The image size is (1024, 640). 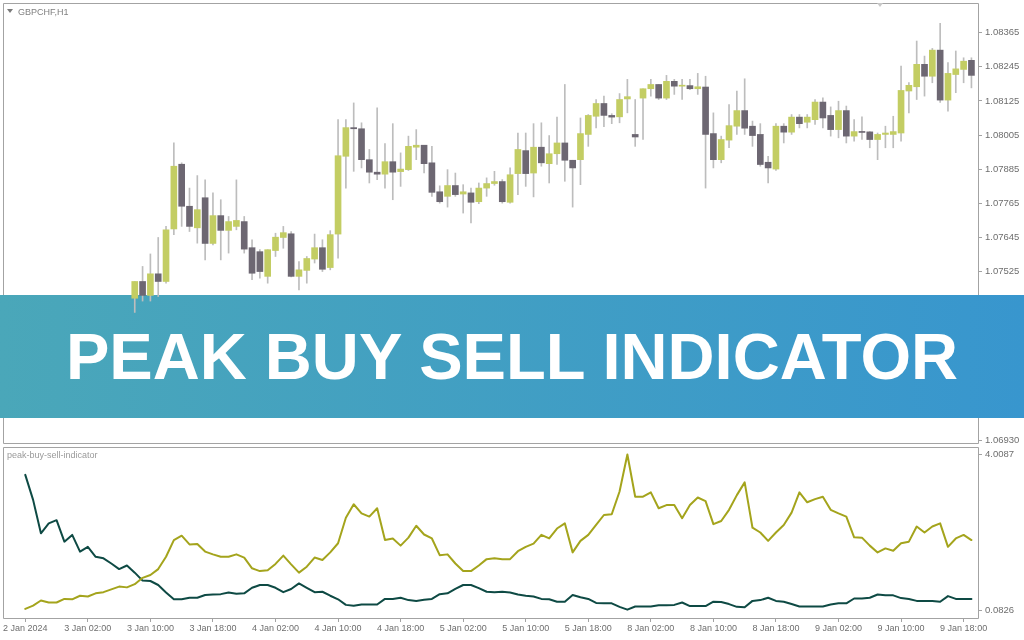 I want to click on x-tick-label: 5 Jan 02:00, so click(x=463, y=627).